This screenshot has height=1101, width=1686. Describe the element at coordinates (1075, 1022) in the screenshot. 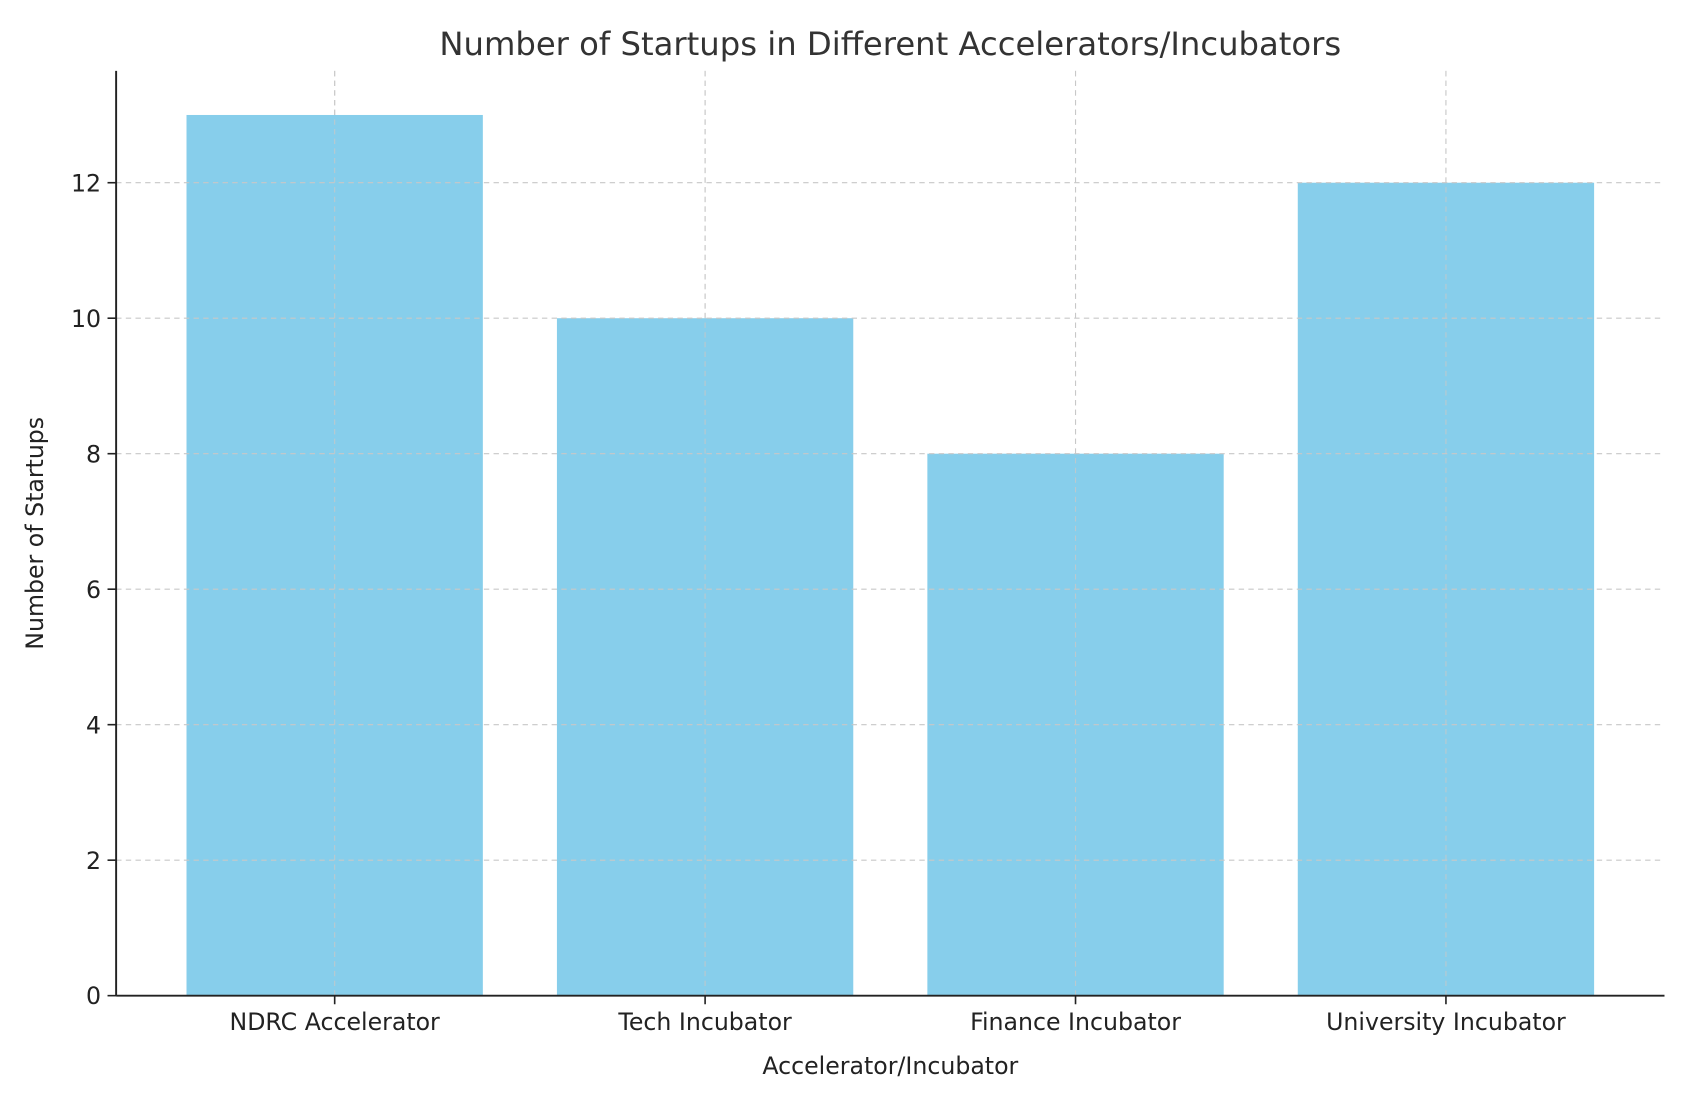

I see `x-tick-label: Finance Incubator` at that location.